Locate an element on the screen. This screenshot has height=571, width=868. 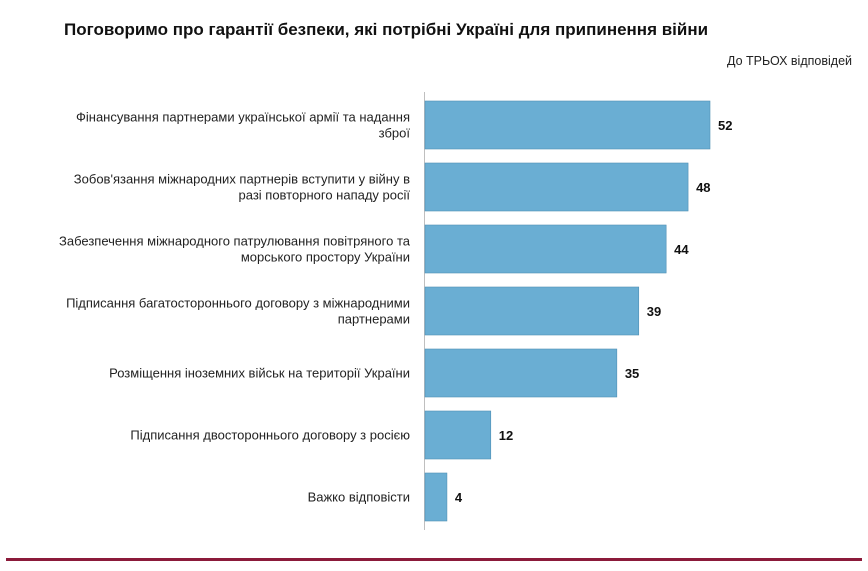
bar-value-label-7: 4 is located at coordinates (459, 497).